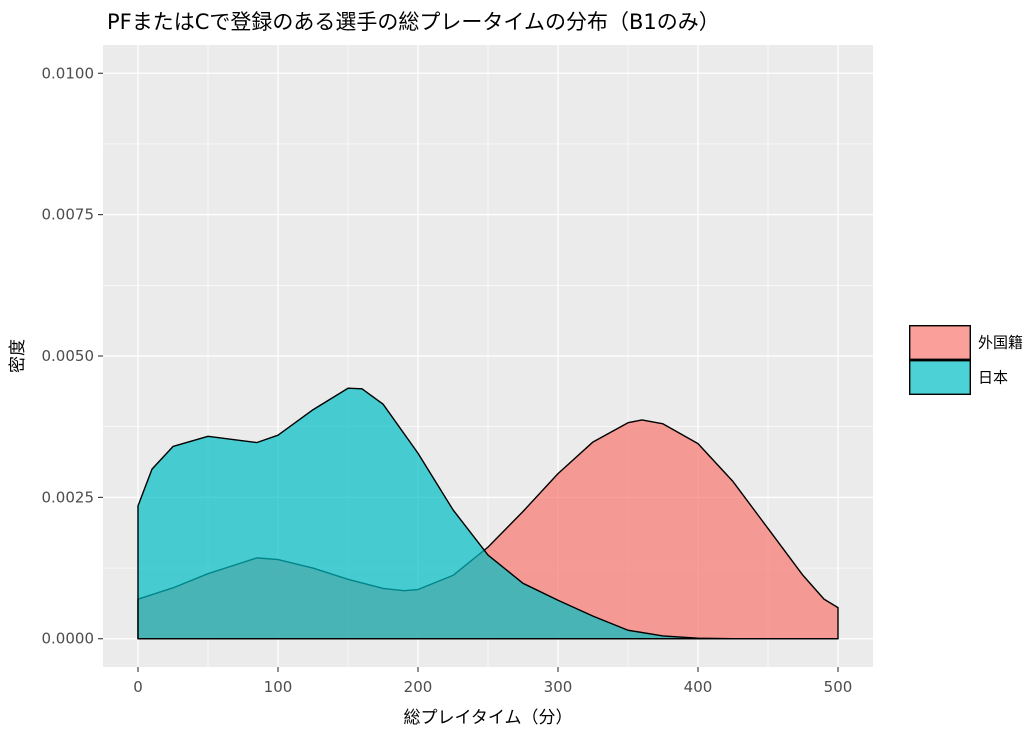  I want to click on legend-label: 外国籍, so click(1000, 343).